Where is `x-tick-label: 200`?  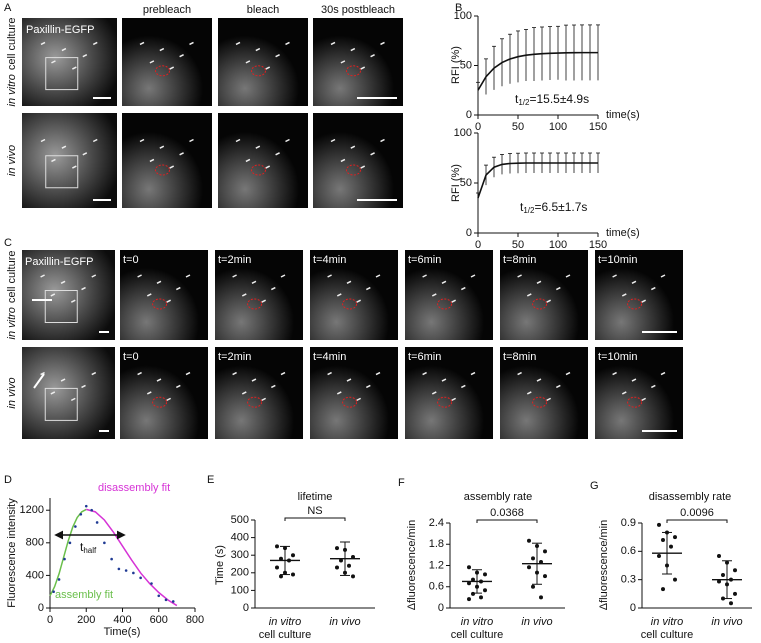 x-tick-label: 200 is located at coordinates (86, 620).